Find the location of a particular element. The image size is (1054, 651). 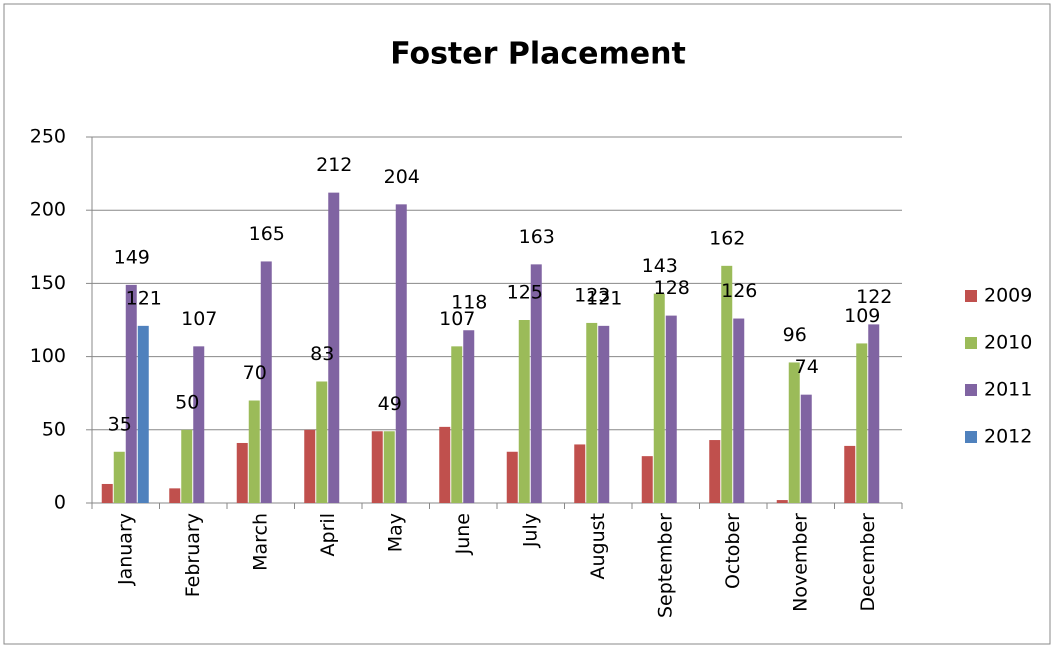

x-tick-label: March is located at coordinates (260, 542).